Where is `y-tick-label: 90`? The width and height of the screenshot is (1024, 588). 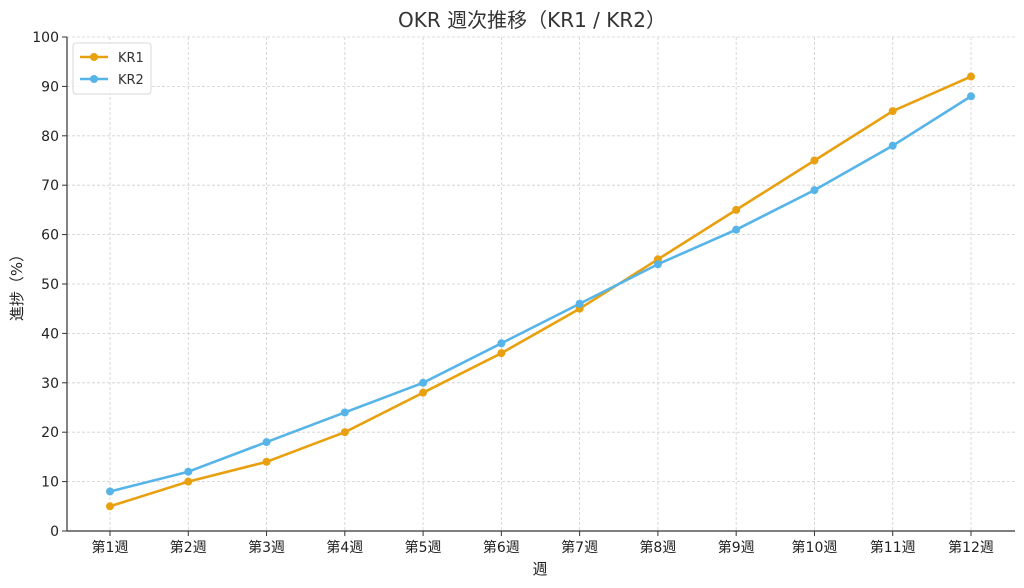
y-tick-label: 90 is located at coordinates (50, 87).